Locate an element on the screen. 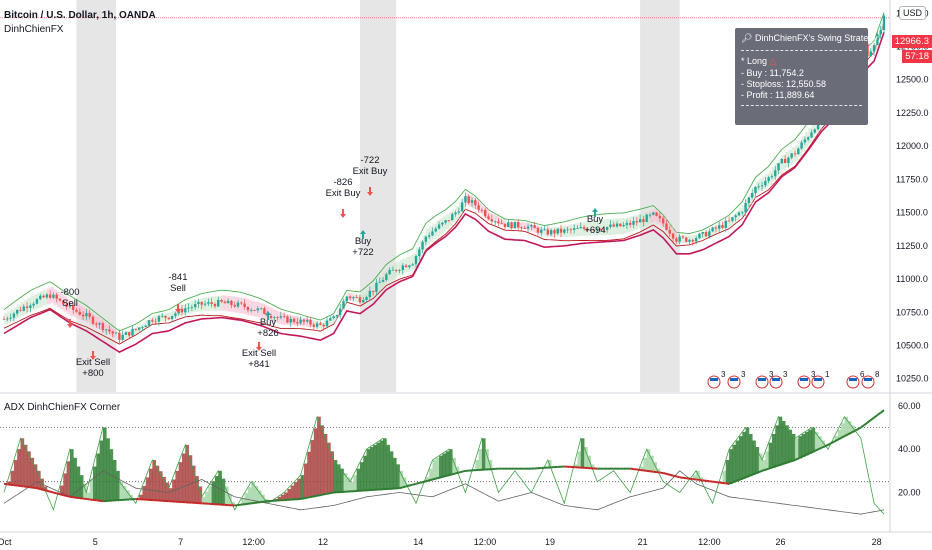 The height and width of the screenshot is (550, 932). currency-button: USD is located at coordinates (912, 13).